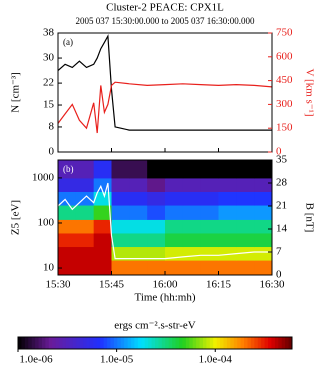 This screenshot has width=320, height=369. I want to click on y2-tick-label: 150, so click(284, 128).